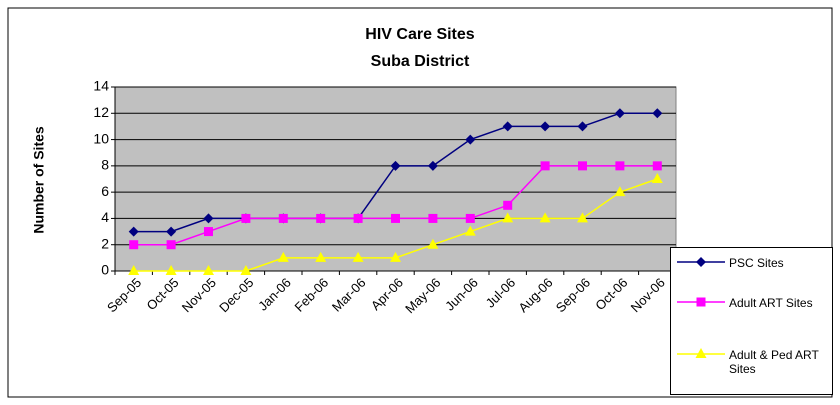  What do you see at coordinates (105, 243) in the screenshot?
I see `y-tick-label: 2` at bounding box center [105, 243].